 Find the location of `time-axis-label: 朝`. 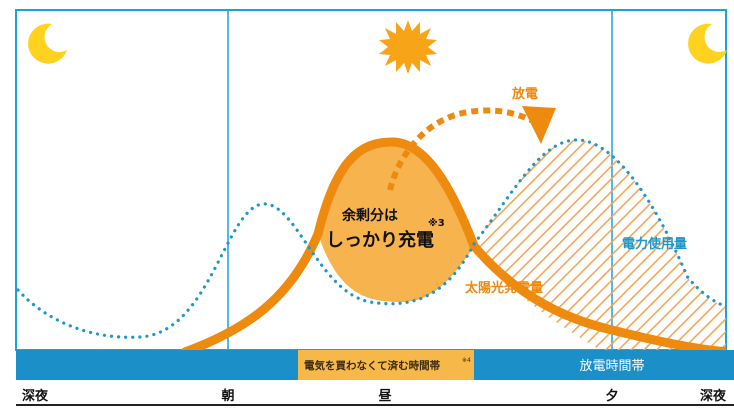

time-axis-label: 朝 is located at coordinates (227, 396).